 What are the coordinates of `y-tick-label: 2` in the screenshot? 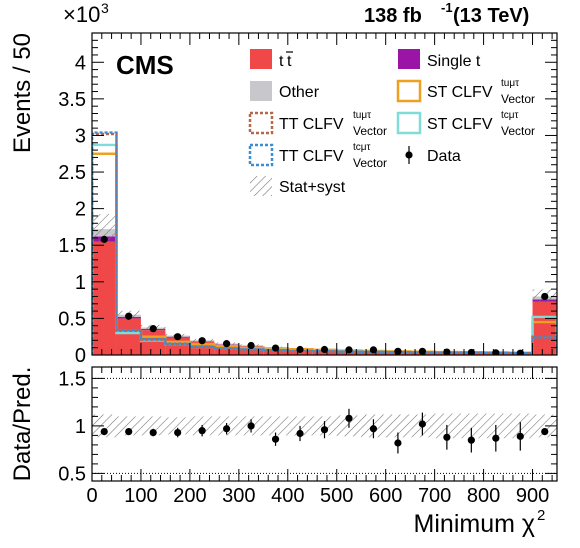 It's located at (80, 210).